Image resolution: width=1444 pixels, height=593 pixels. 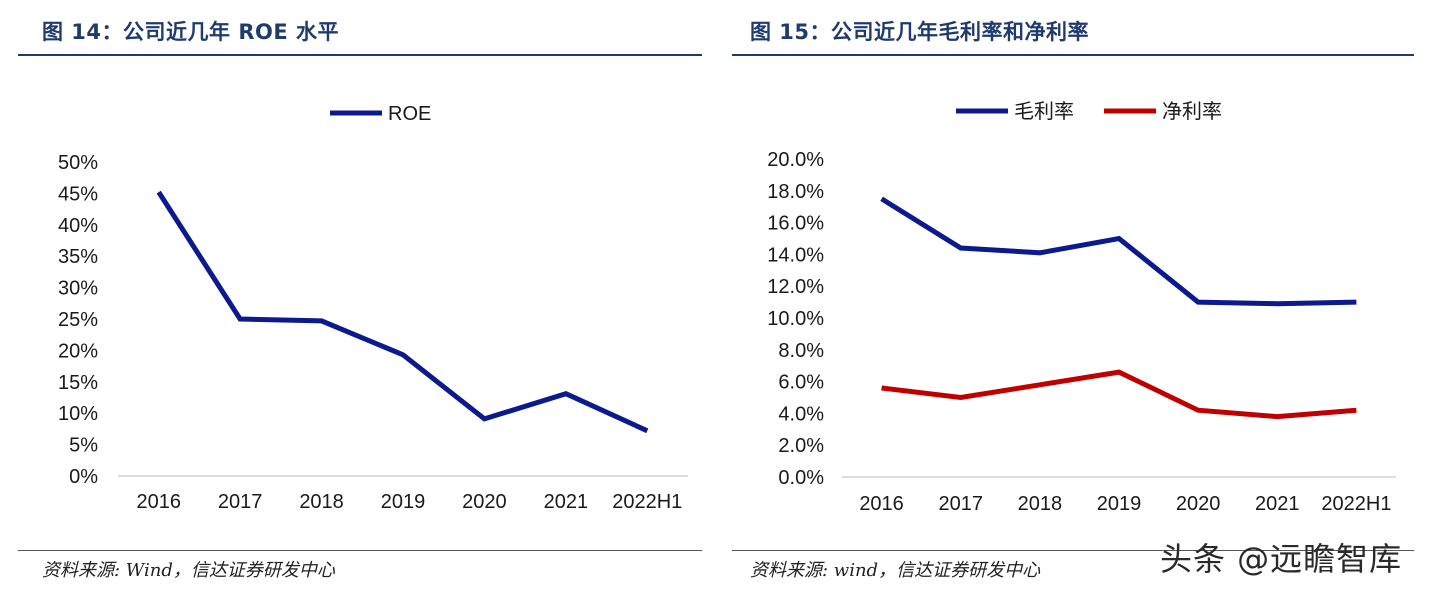 What do you see at coordinates (801, 351) in the screenshot?
I see `y-tick-label: 8.0%` at bounding box center [801, 351].